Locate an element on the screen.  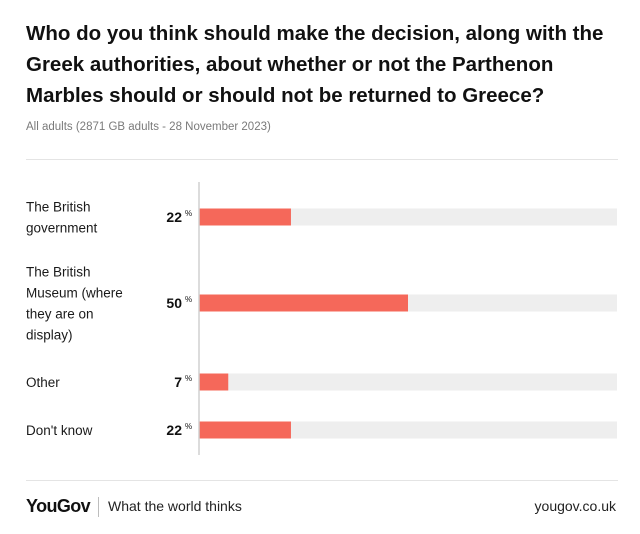
category-label: Other is located at coordinates (43, 382).